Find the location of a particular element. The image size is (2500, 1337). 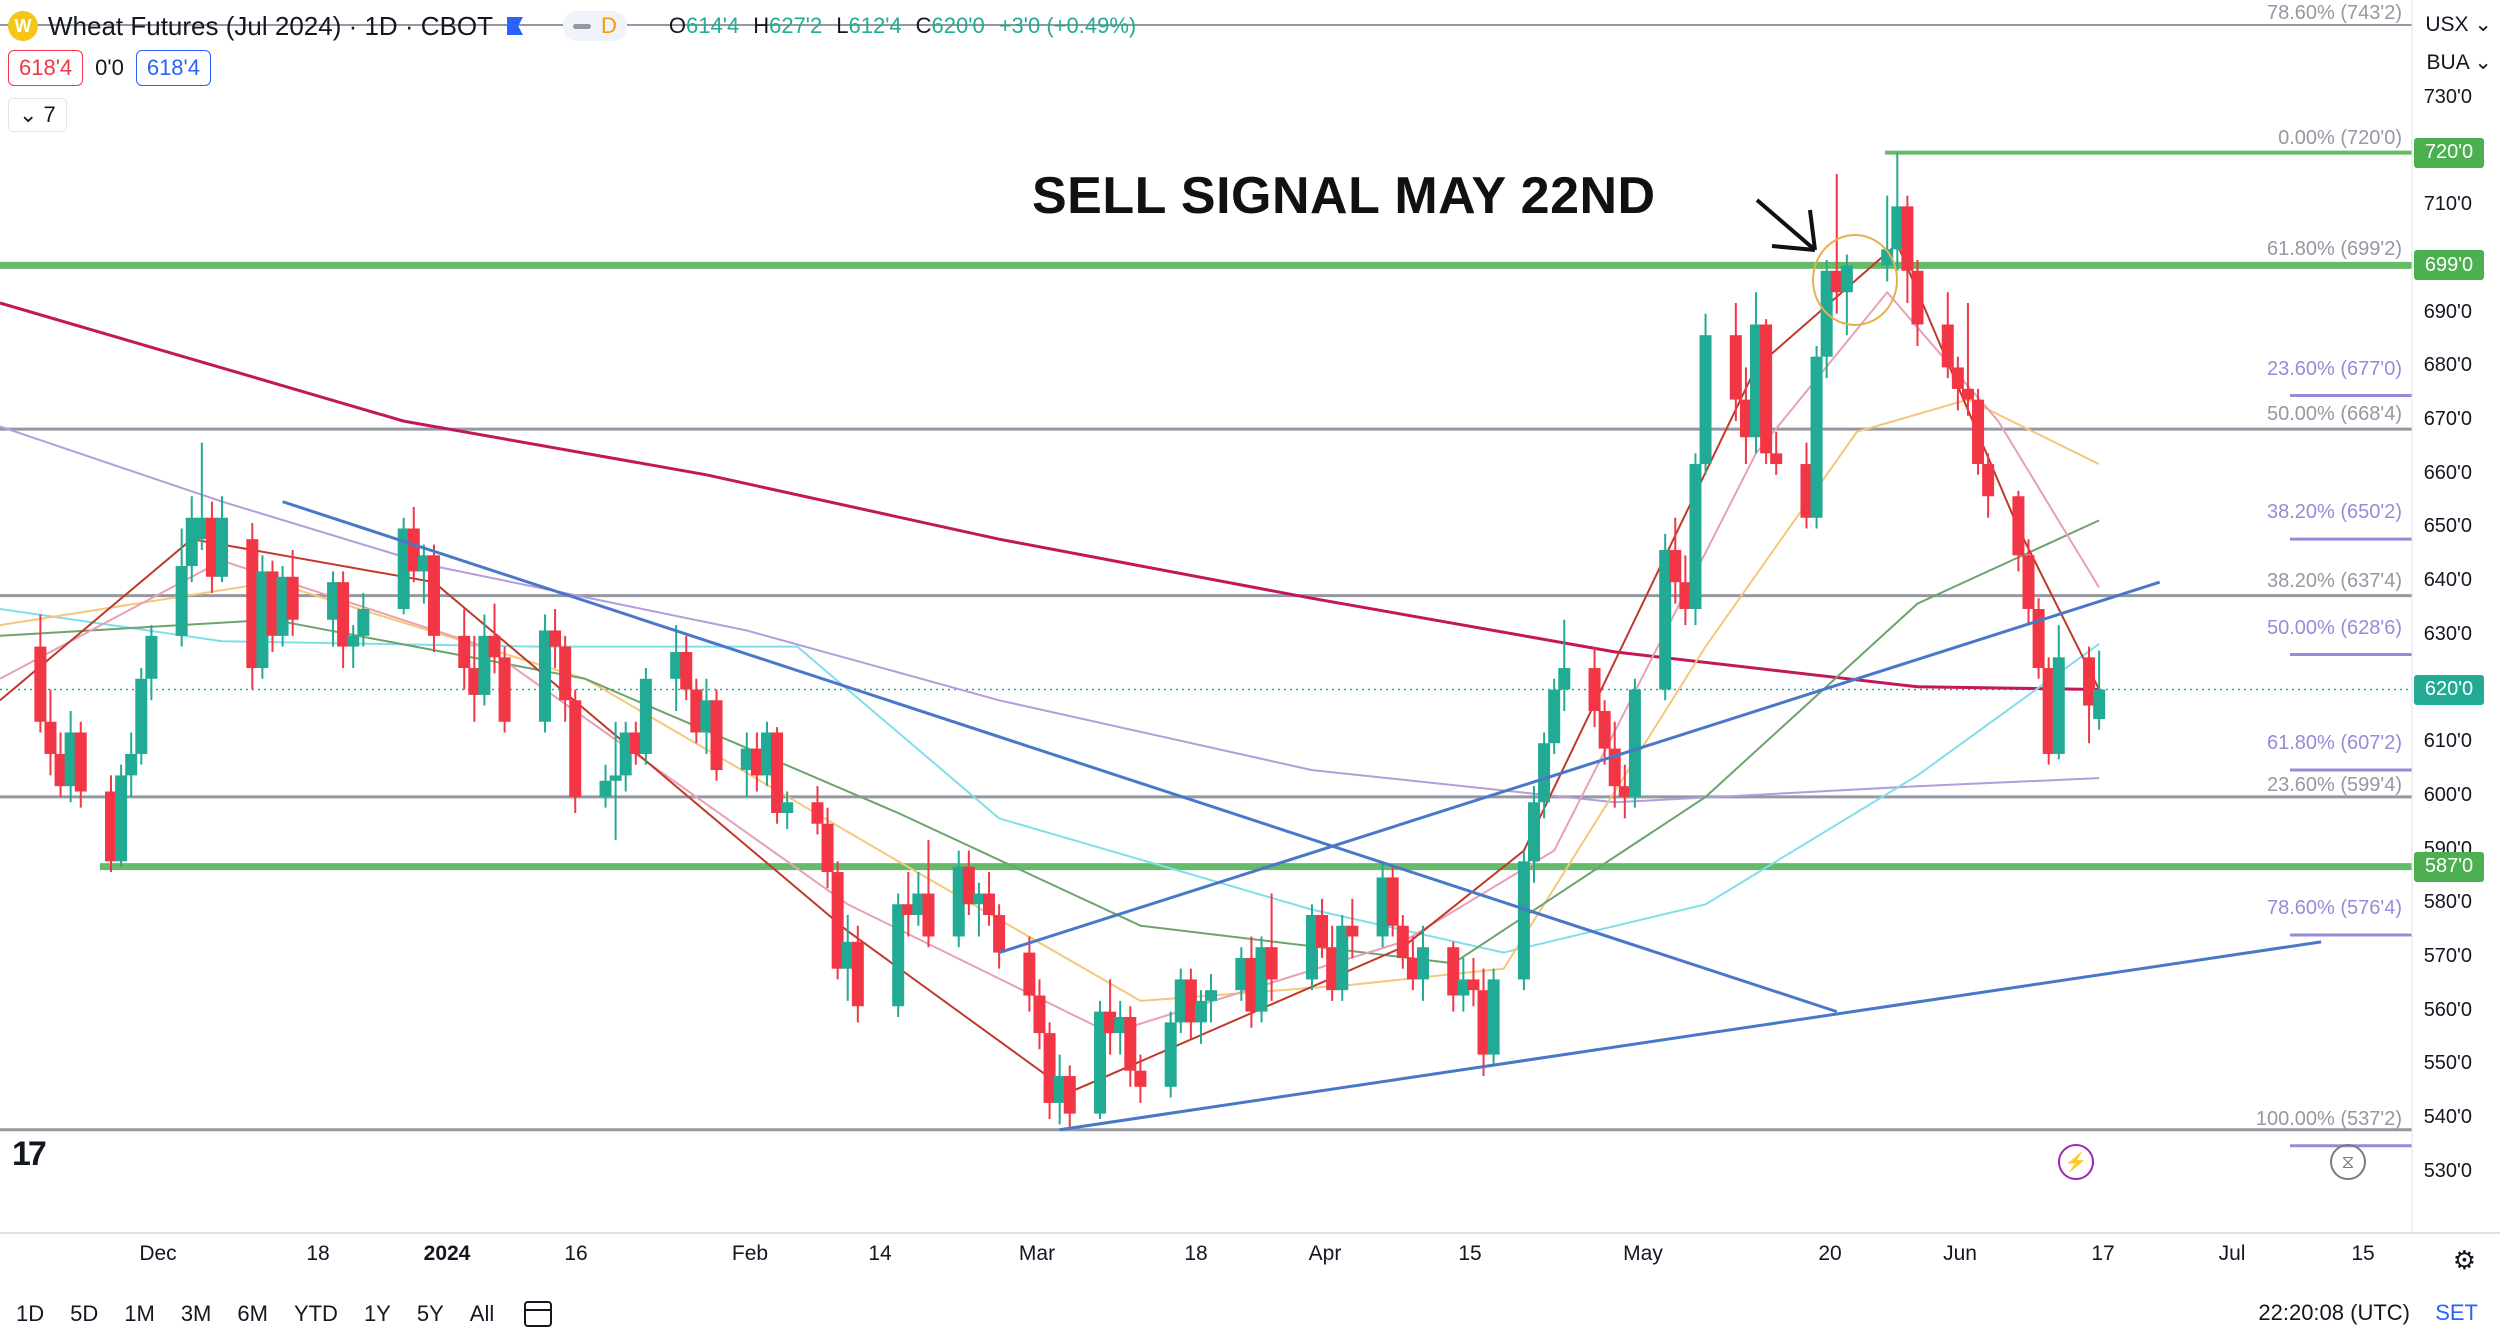

currency-select: USX ⌄ is located at coordinates (2458, 24).